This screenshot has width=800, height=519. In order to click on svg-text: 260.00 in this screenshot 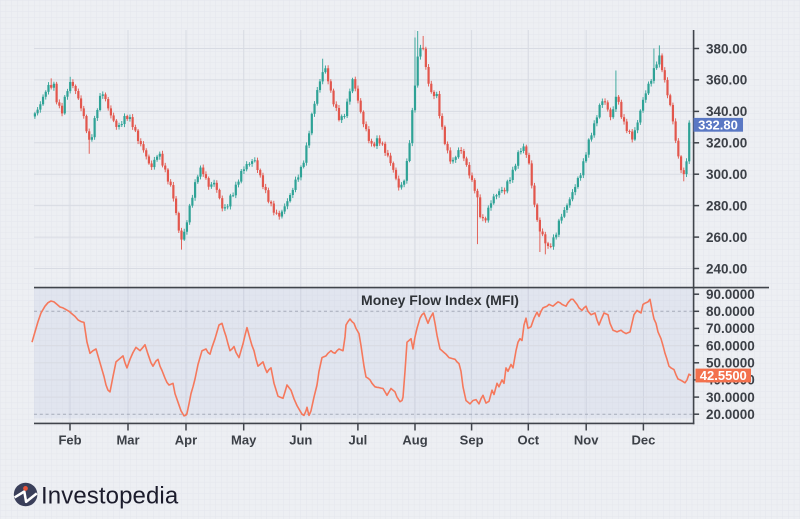, I will do `click(726, 237)`.